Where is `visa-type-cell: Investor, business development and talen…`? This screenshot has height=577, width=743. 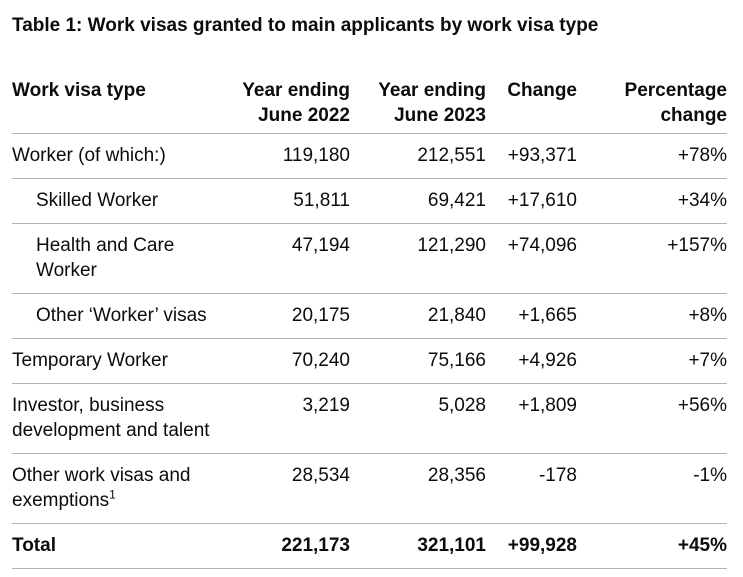 visa-type-cell: Investor, business development and talen… is located at coordinates (112, 418).